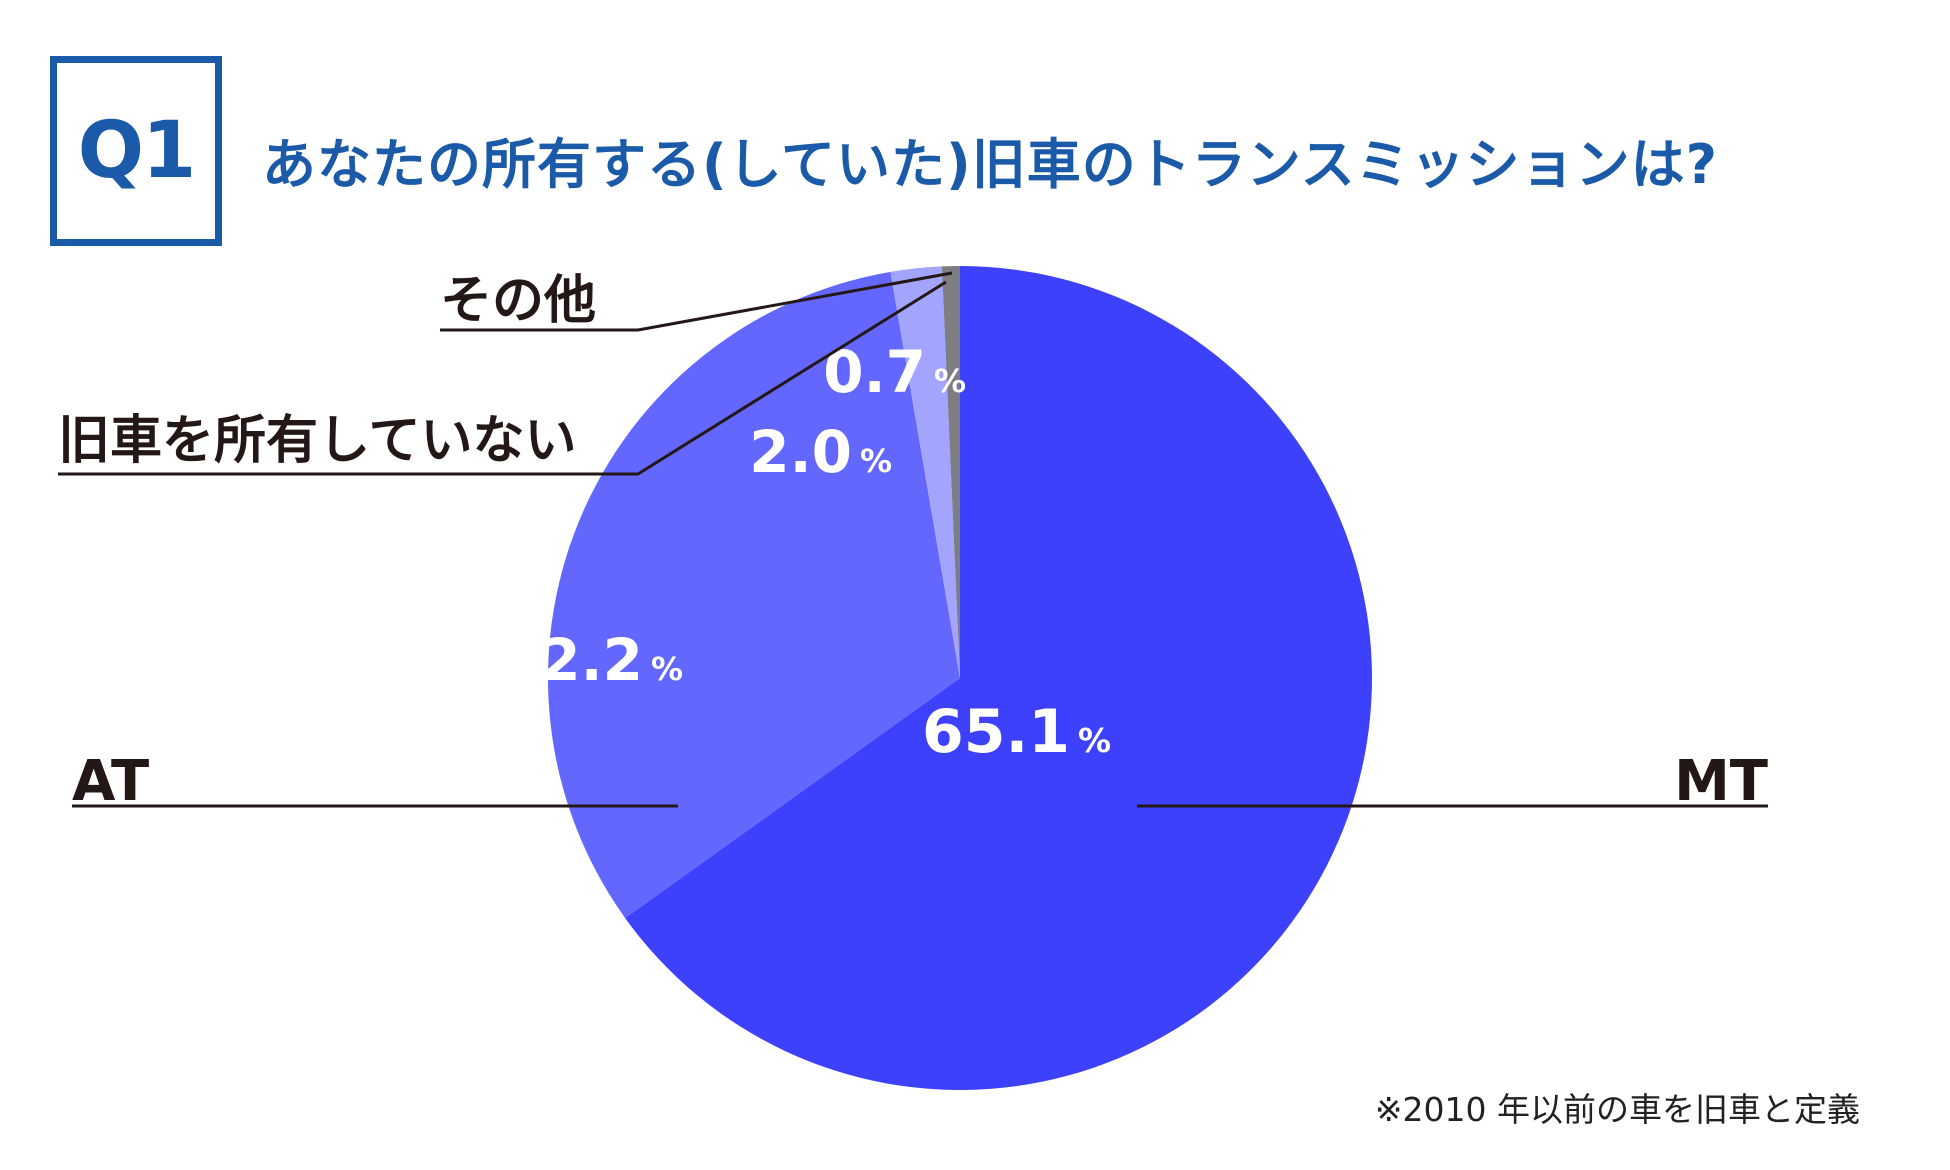 This screenshot has height=1170, width=1950. Describe the element at coordinates (996, 732) in the screenshot. I see `value-label-mt: 65.1` at that location.